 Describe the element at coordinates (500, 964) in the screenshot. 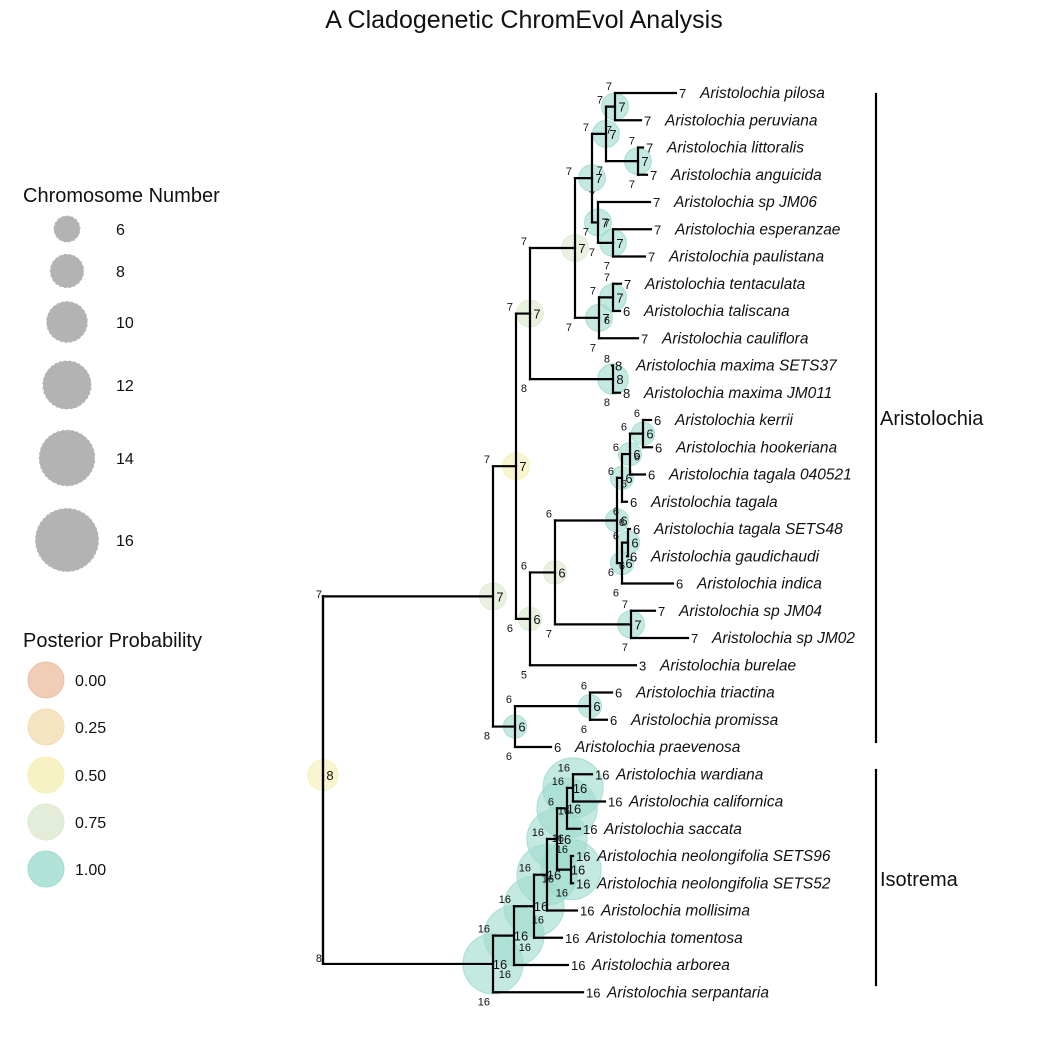

I see `node-state-i1: 16` at that location.